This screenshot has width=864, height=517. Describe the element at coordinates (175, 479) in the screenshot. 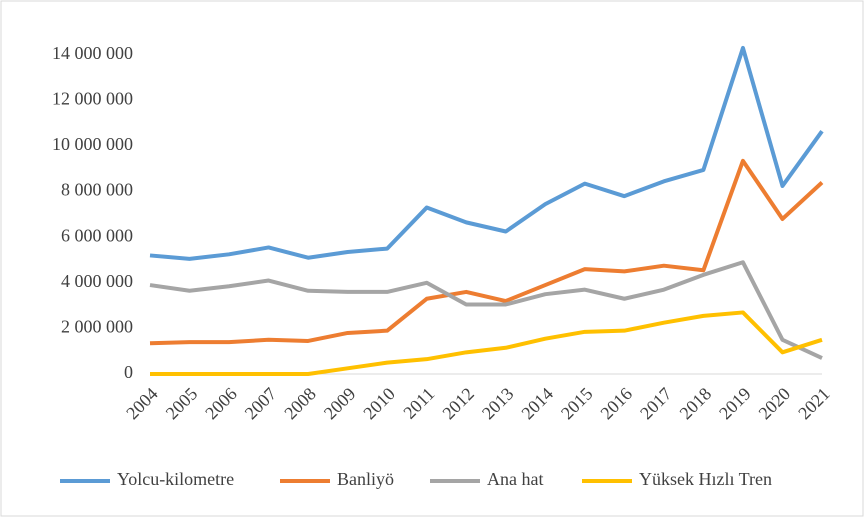

I see `legend-label: Yolcu-kilometre` at that location.